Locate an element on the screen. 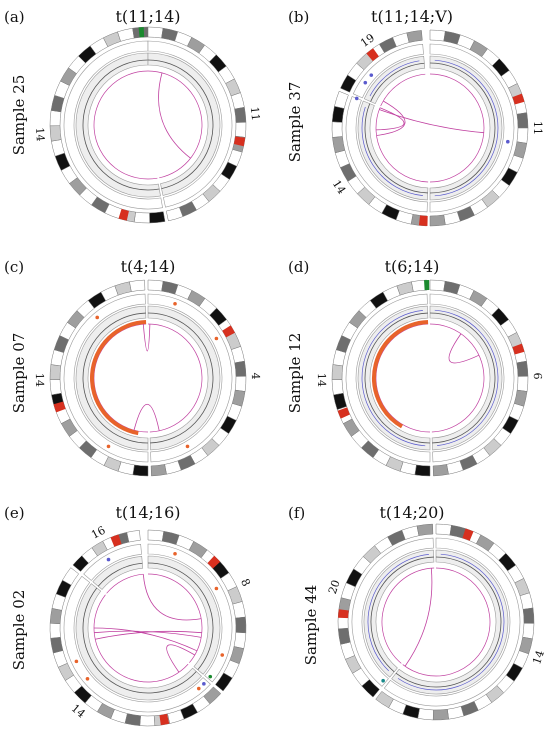 Image resolution: width=550 pixels, height=736 pixels. chromosome-label: 19 is located at coordinates (367, 40).